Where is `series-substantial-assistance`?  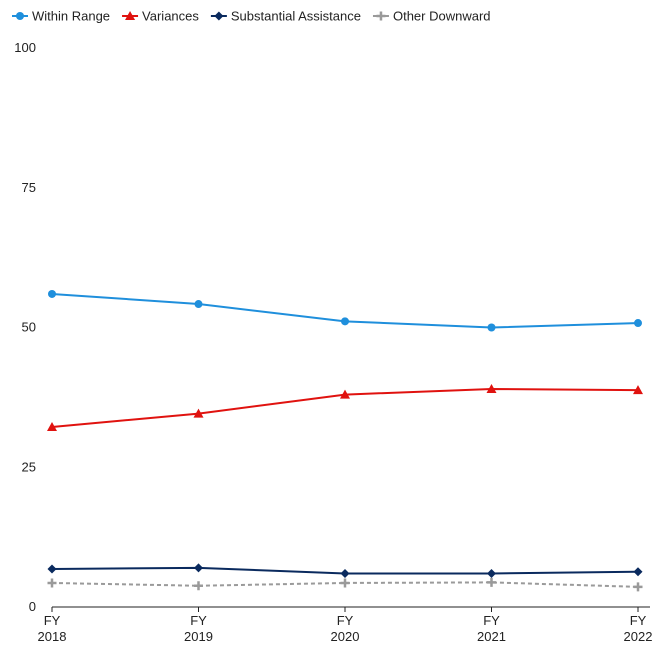 series-substantial-assistance is located at coordinates (345, 570).